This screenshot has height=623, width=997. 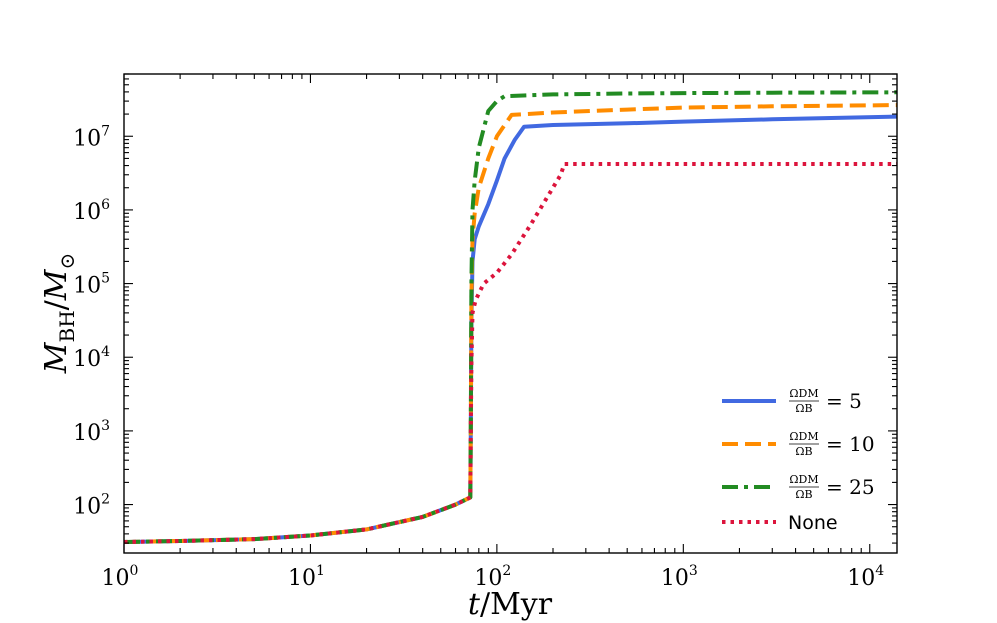 What do you see at coordinates (91, 432) in the screenshot?
I see `y-tick-label: 103` at bounding box center [91, 432].